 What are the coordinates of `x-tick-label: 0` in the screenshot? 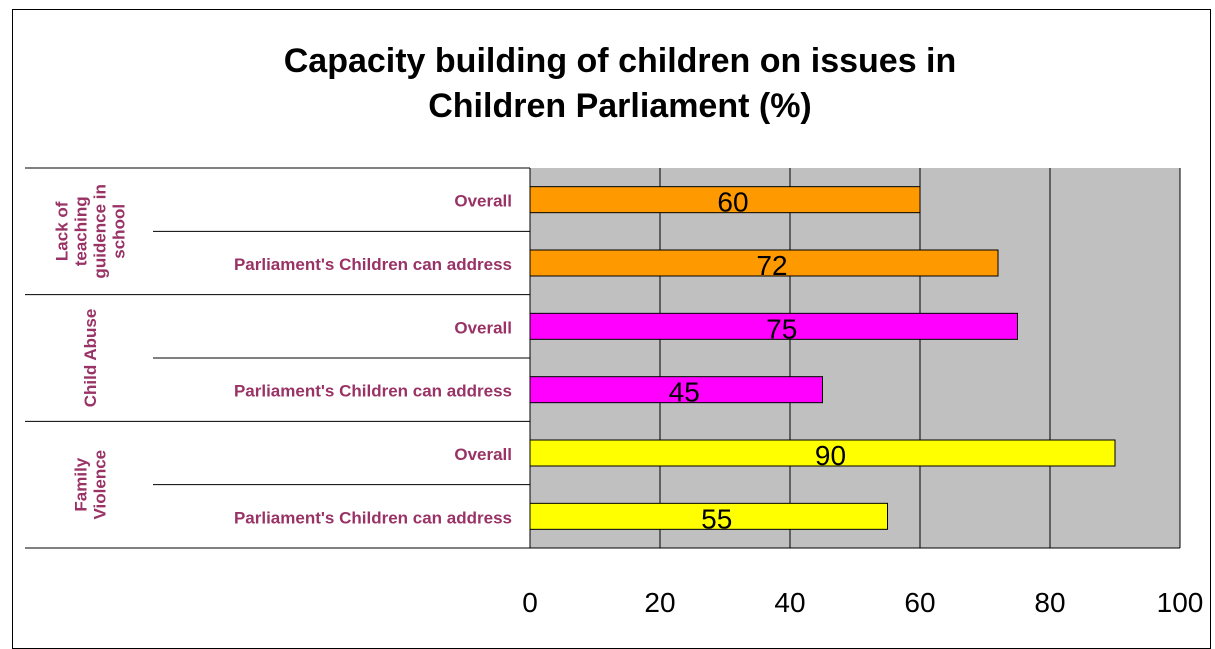 It's located at (530, 602).